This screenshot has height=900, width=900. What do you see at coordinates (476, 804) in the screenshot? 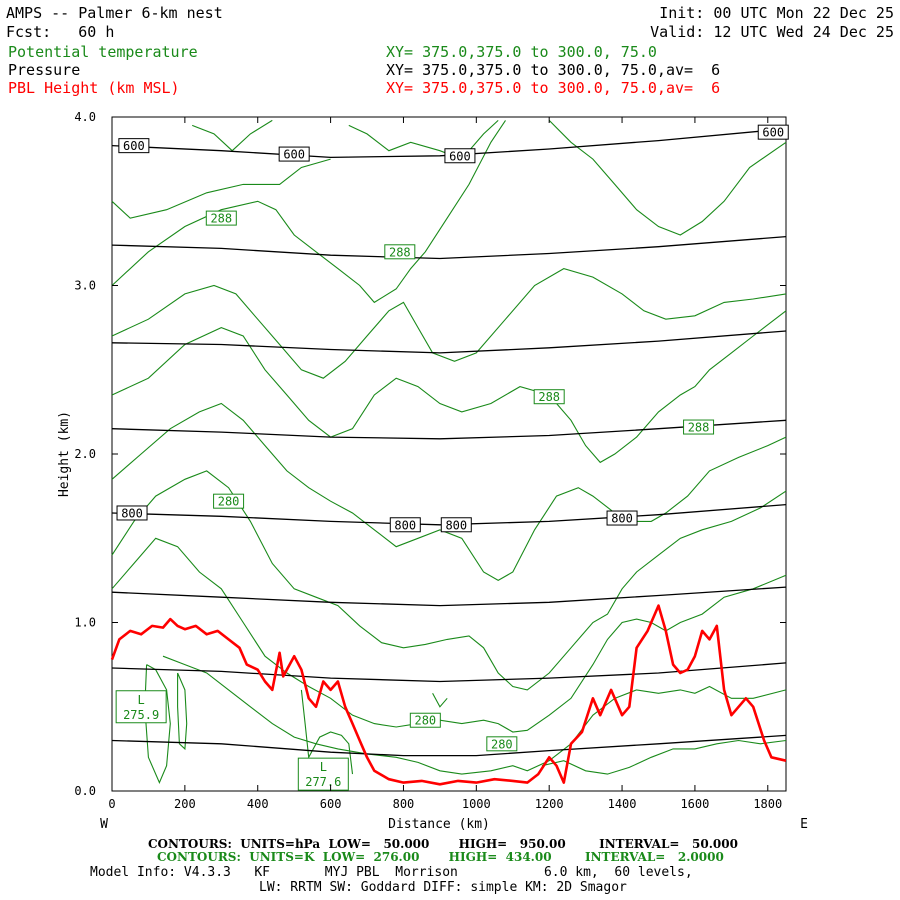
I see `x-tick-label: 1000` at bounding box center [476, 804].